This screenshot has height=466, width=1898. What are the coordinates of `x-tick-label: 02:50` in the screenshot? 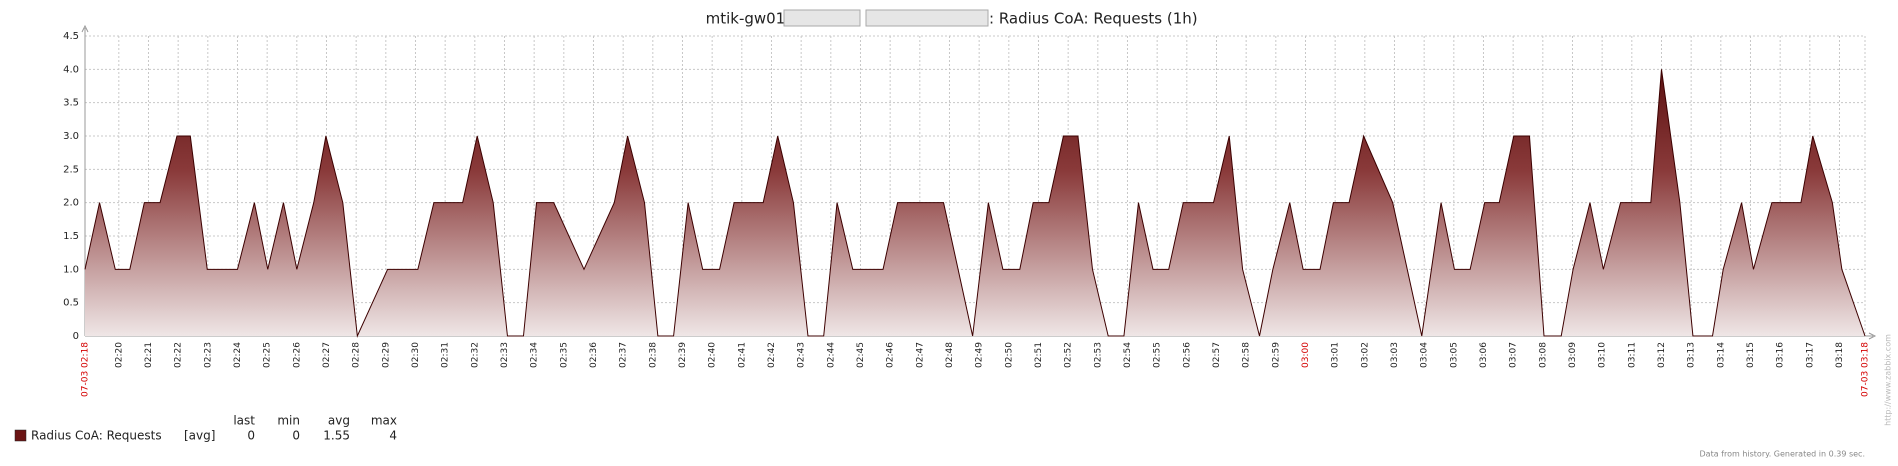 It's located at (1009, 355).